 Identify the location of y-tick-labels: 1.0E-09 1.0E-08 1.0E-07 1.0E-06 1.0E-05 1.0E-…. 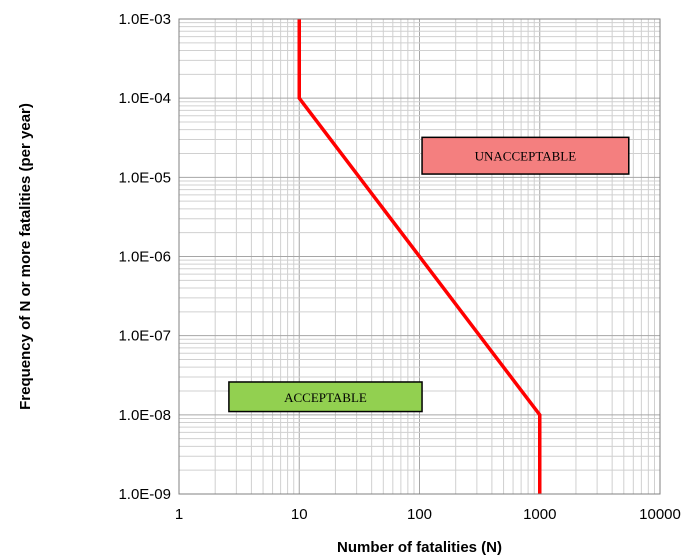
(144, 257).